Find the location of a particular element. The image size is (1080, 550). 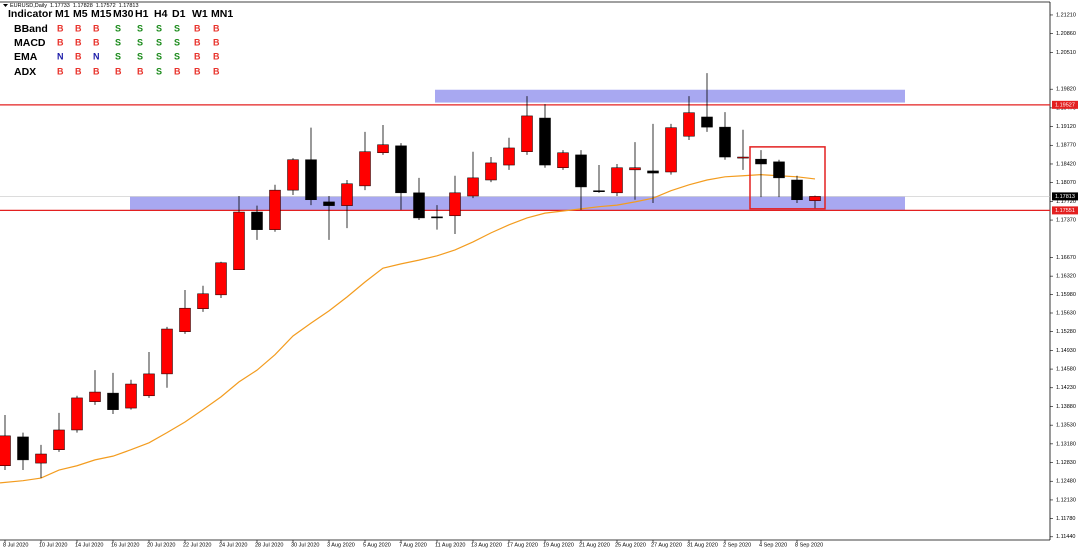

y-tick-label: 1.12830 is located at coordinates (1066, 463).